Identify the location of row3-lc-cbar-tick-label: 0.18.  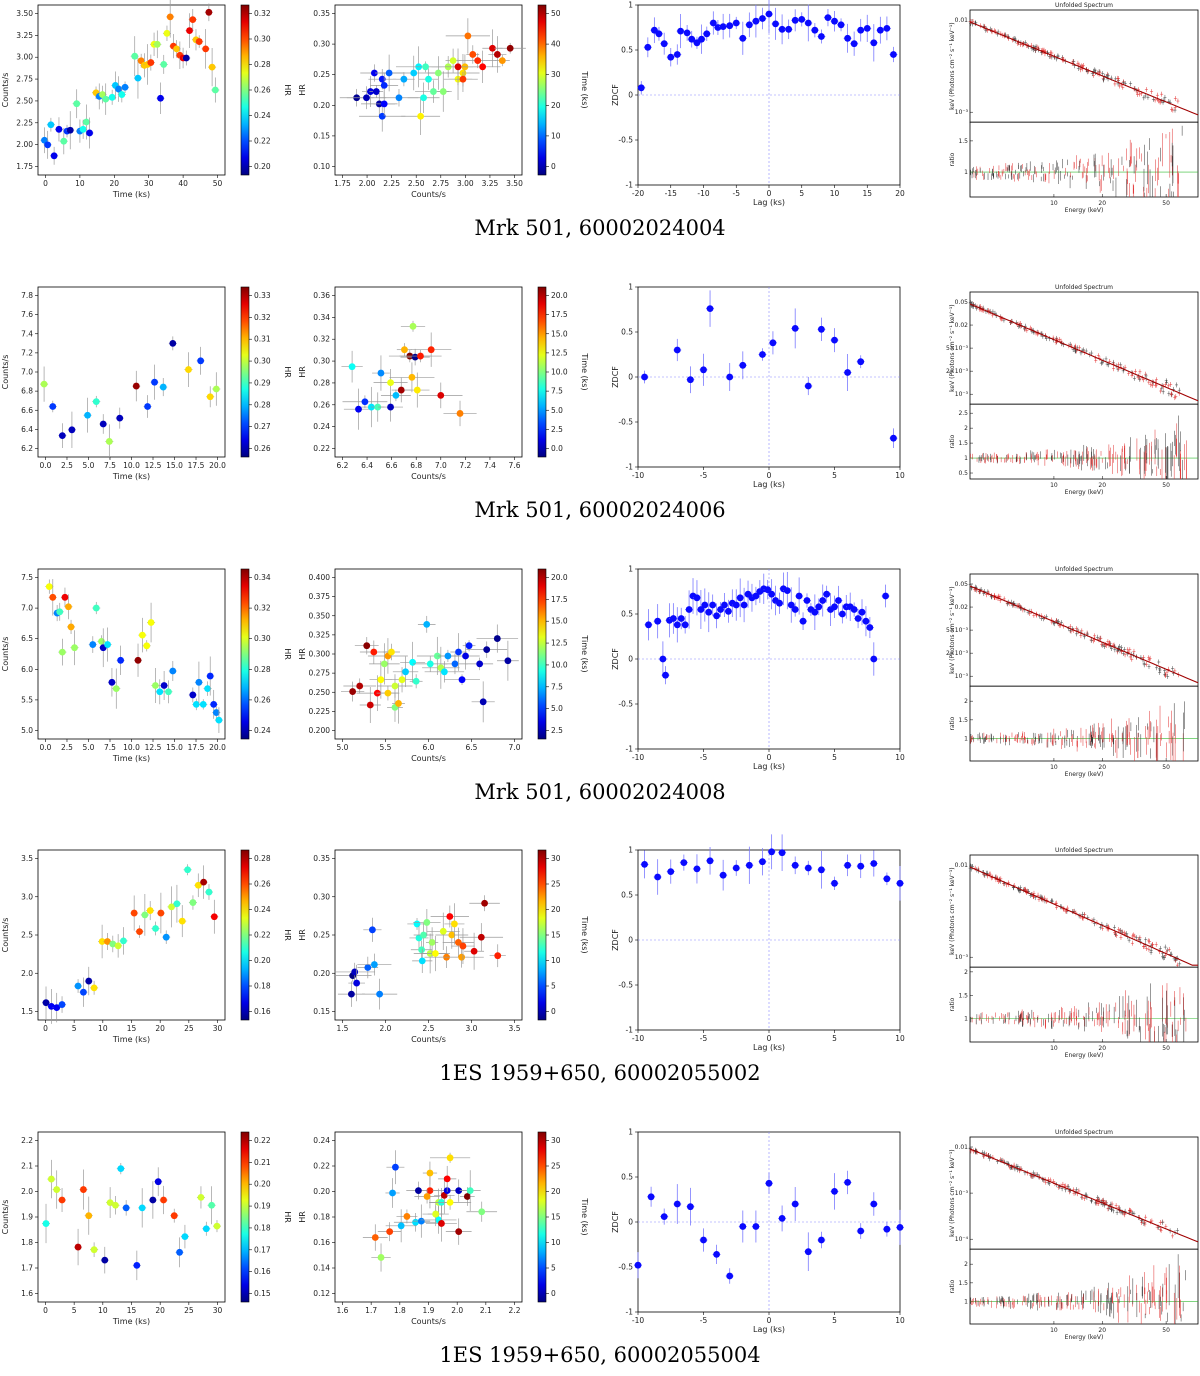
(262, 986).